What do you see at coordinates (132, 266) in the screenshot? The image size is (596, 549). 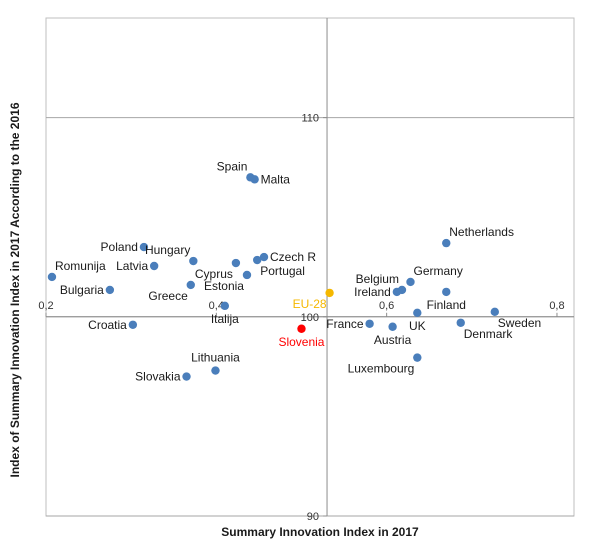 I see `point-label-latvia: Latvia` at bounding box center [132, 266].